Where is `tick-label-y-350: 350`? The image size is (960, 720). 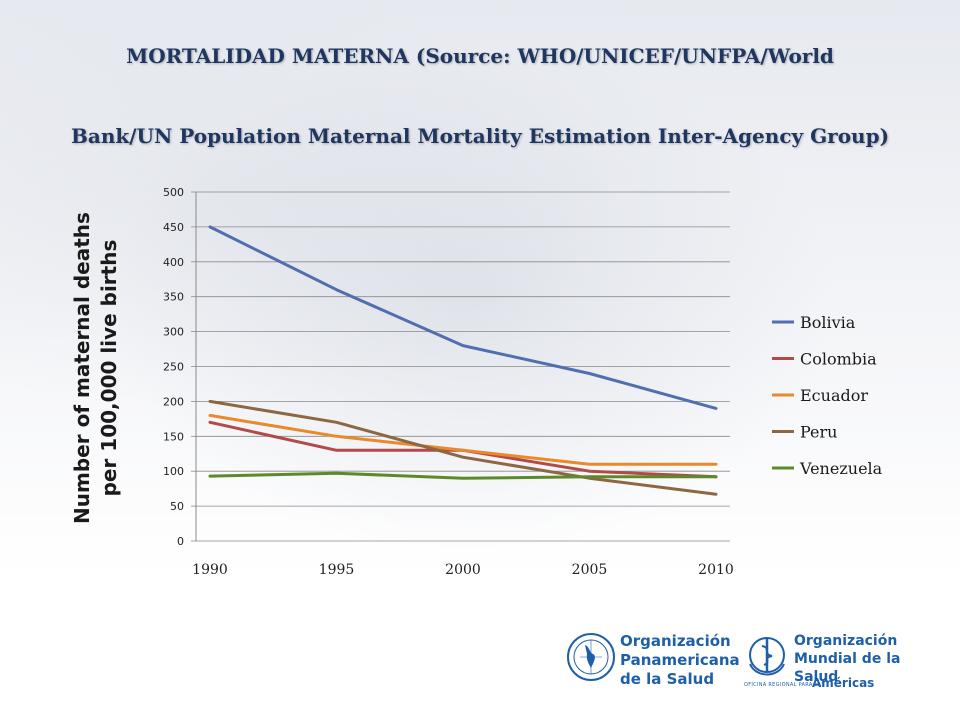
tick-label-y-350: 350 is located at coordinates (173, 297).